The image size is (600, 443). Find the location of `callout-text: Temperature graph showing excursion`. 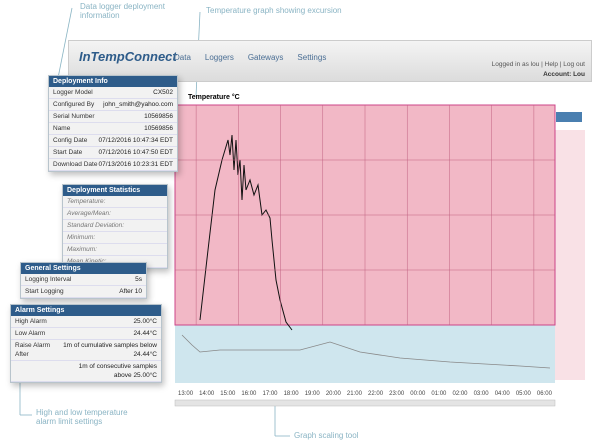

callout-text: Temperature graph showing excursion is located at coordinates (274, 10).